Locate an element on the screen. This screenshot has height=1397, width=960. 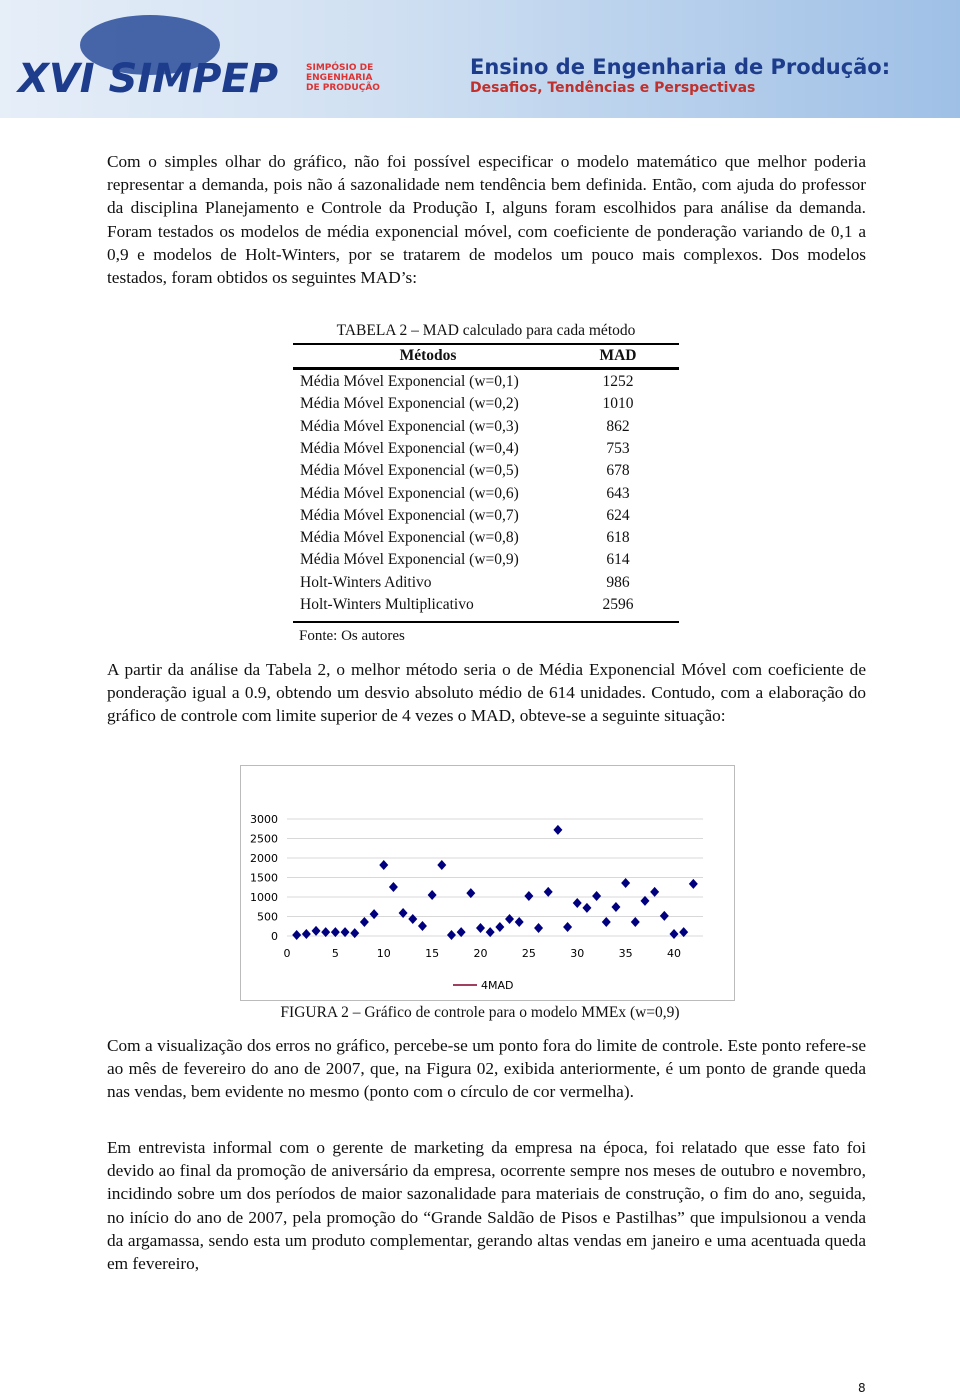
table-cell: 753 is located at coordinates (618, 448).